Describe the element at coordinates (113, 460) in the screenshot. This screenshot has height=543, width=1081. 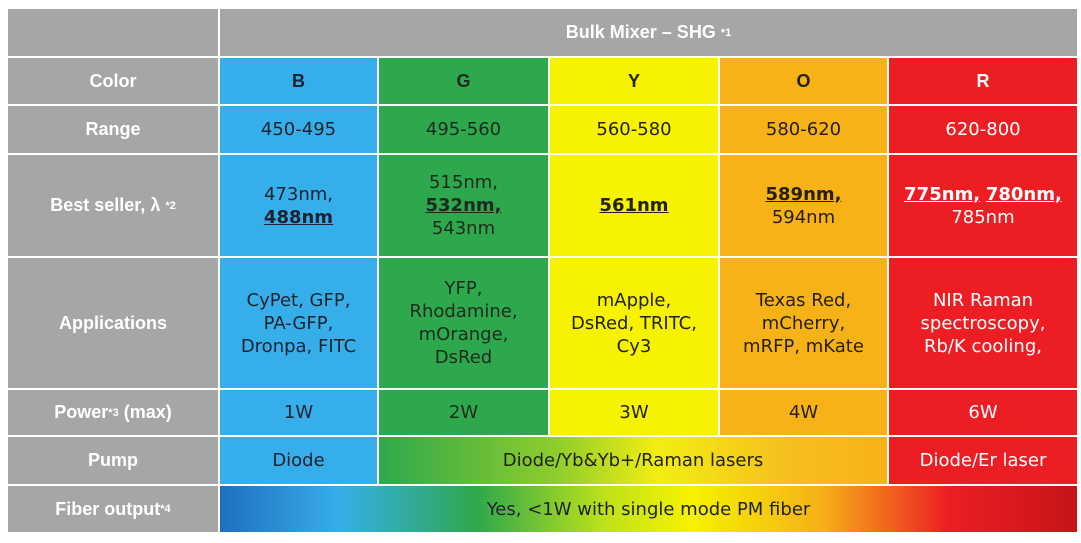
I see `row-label-pump: Pump` at that location.